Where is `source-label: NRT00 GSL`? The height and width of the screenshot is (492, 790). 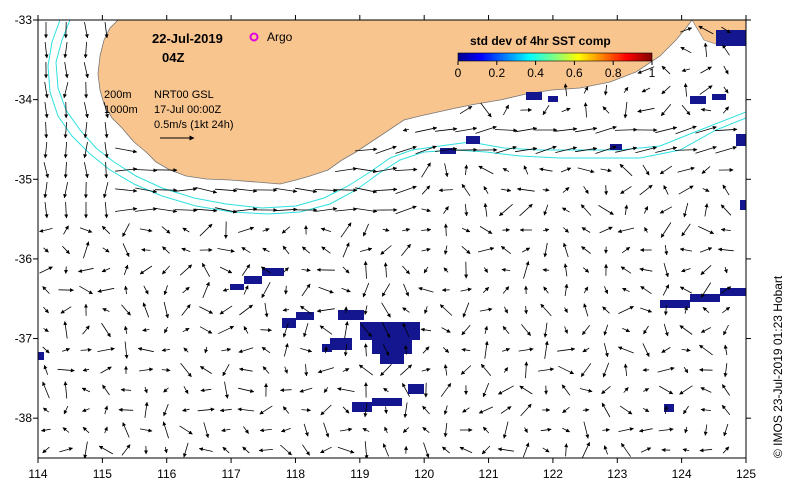
source-label: NRT00 GSL is located at coordinates (184, 95).